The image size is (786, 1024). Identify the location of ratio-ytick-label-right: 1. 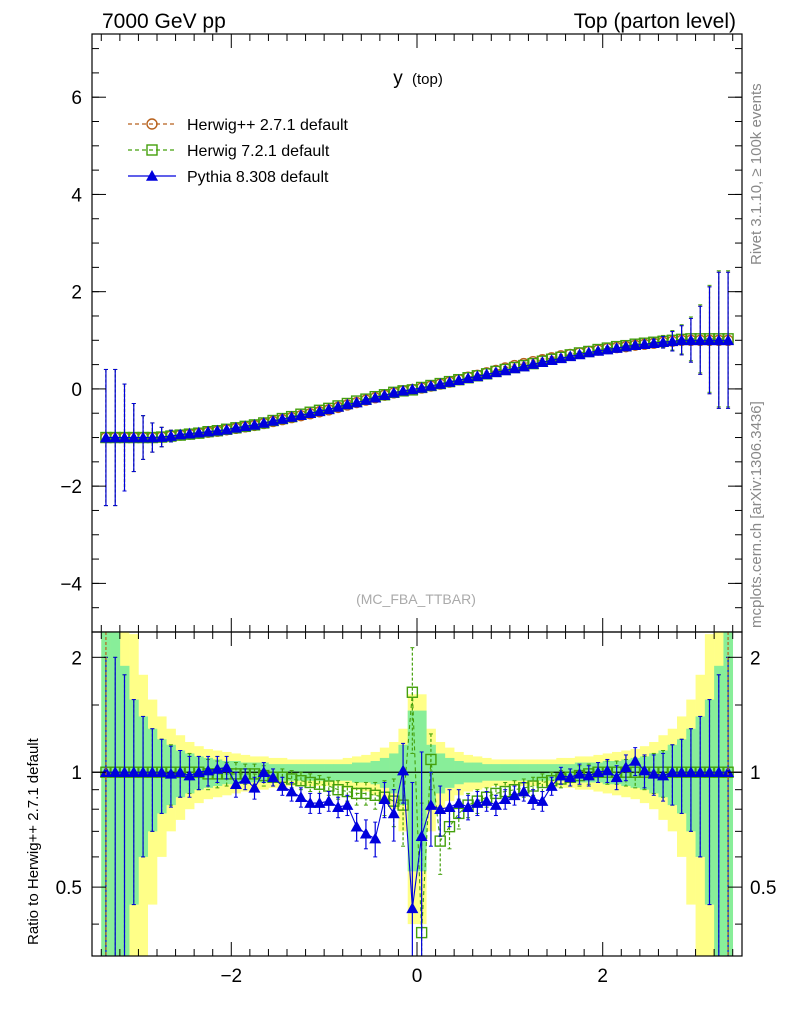
(755, 773).